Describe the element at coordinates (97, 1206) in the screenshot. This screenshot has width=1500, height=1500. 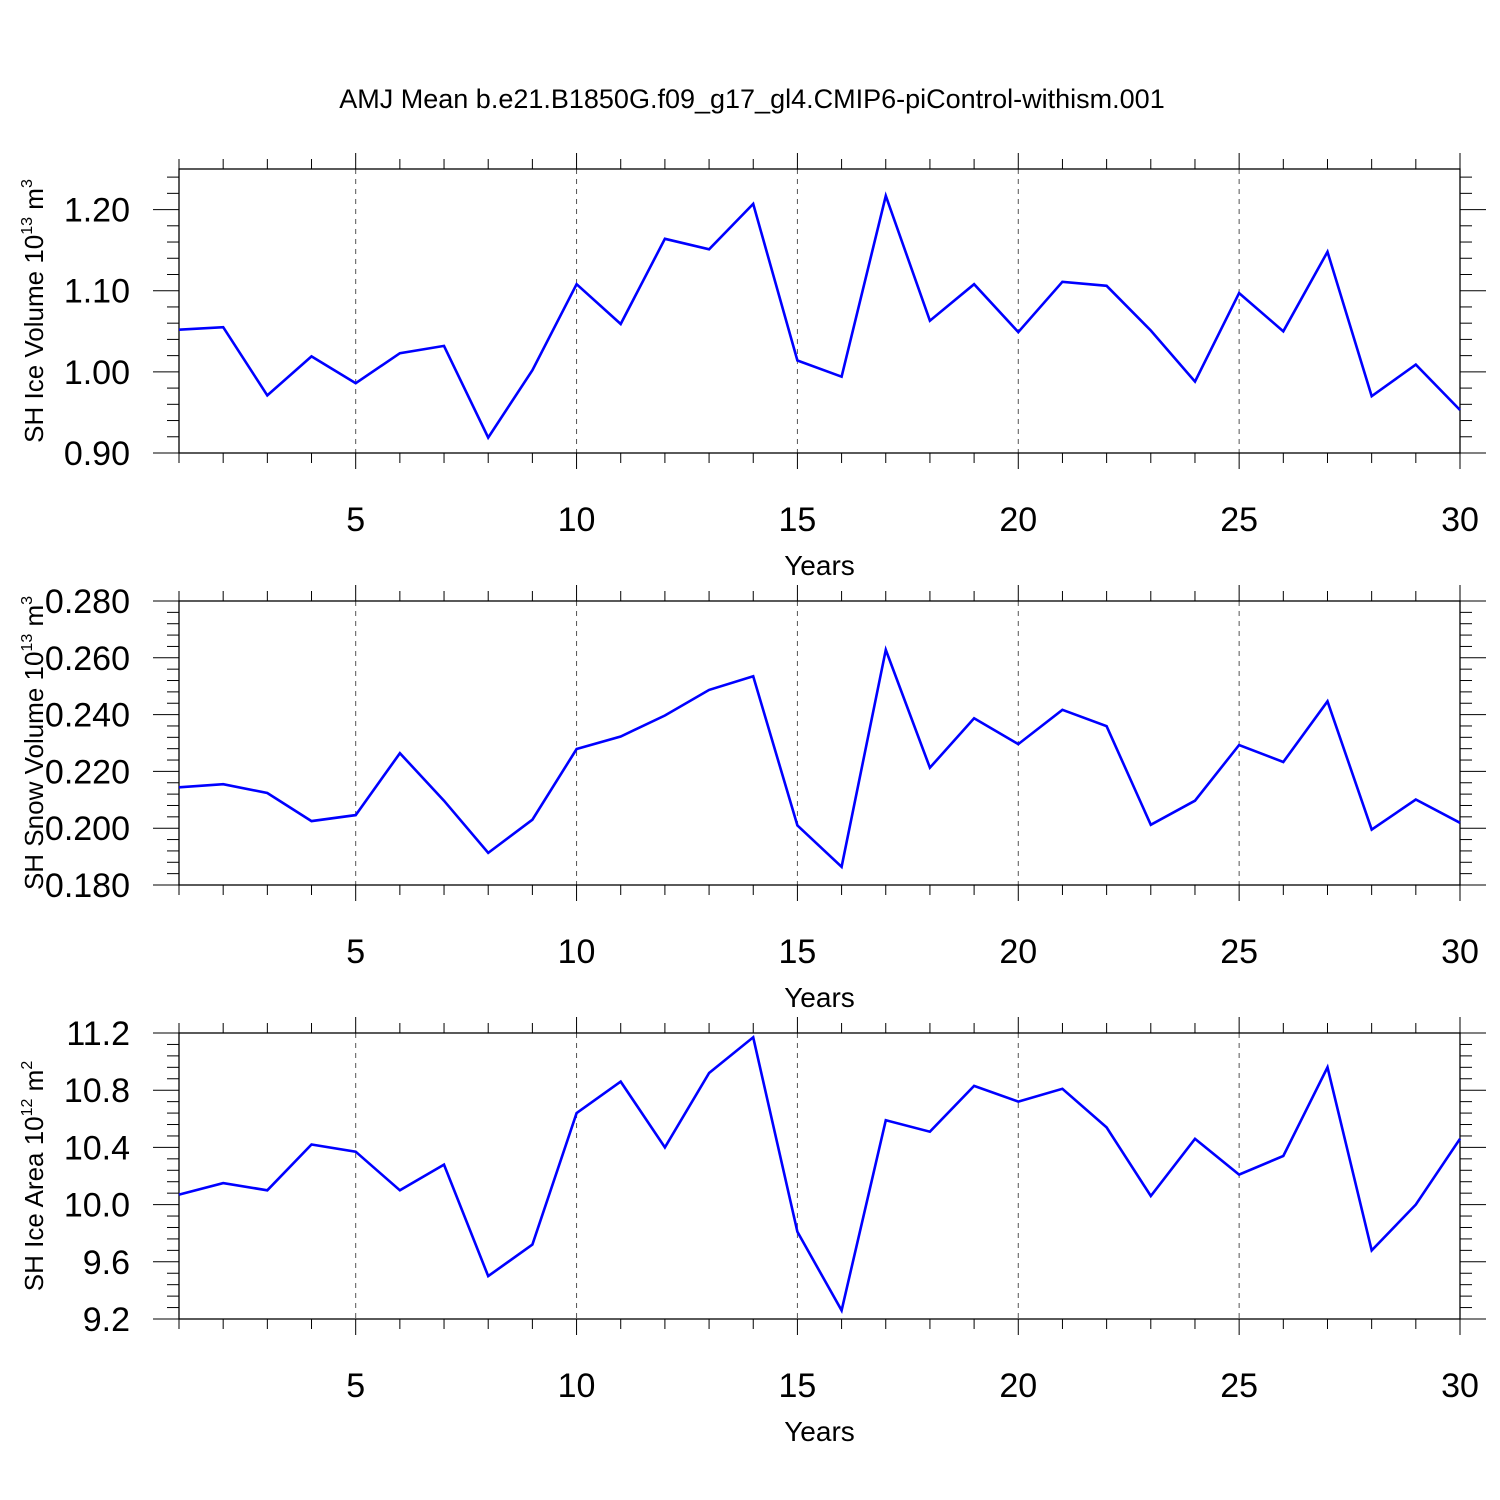
I see `y-tick-label: 10.0` at that location.